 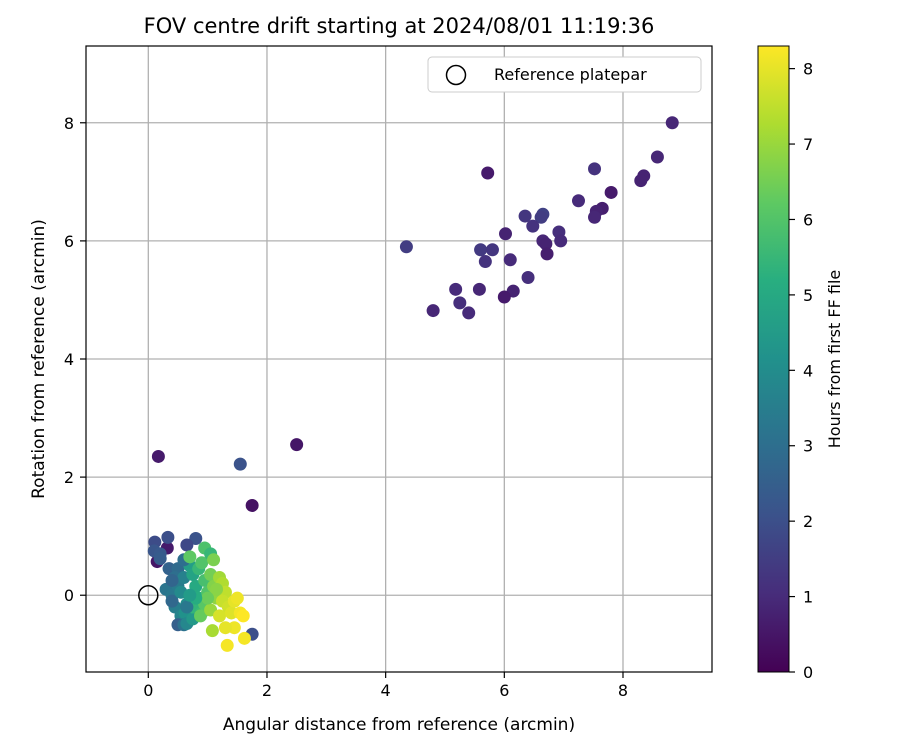 I want to click on y-tick-label: 2, so click(x=69, y=477).